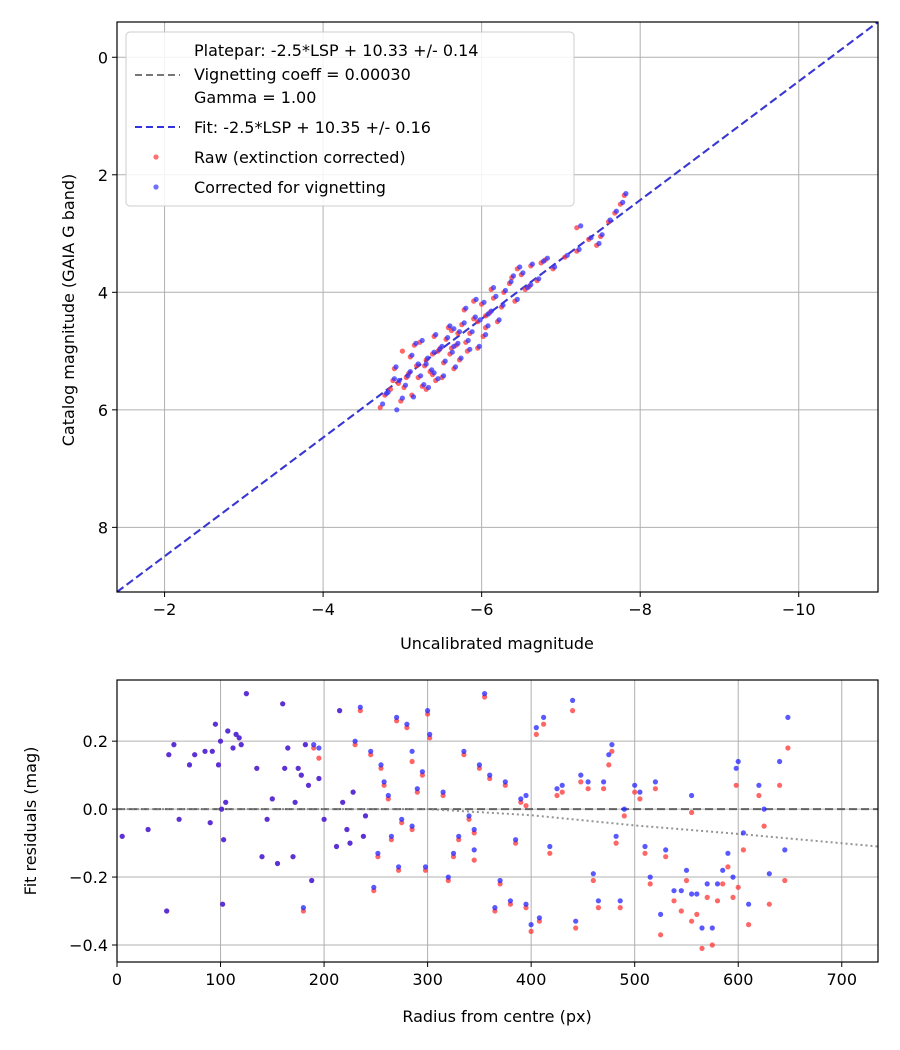  What do you see at coordinates (634, 979) in the screenshot?
I see `x-tick-label: 500` at bounding box center [634, 979].